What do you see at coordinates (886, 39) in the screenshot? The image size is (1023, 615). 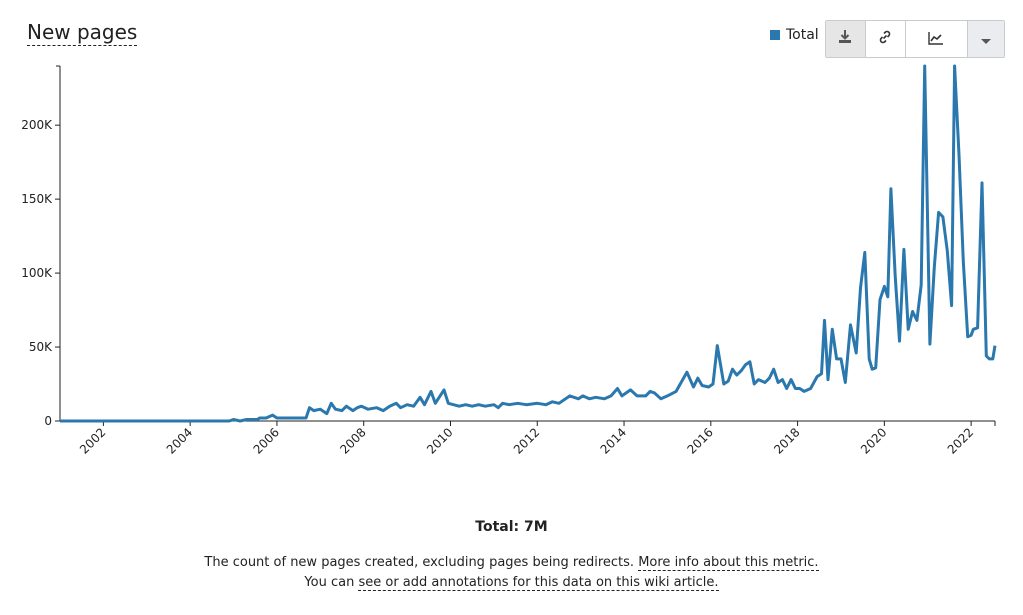 I see `copy-link-button` at bounding box center [886, 39].